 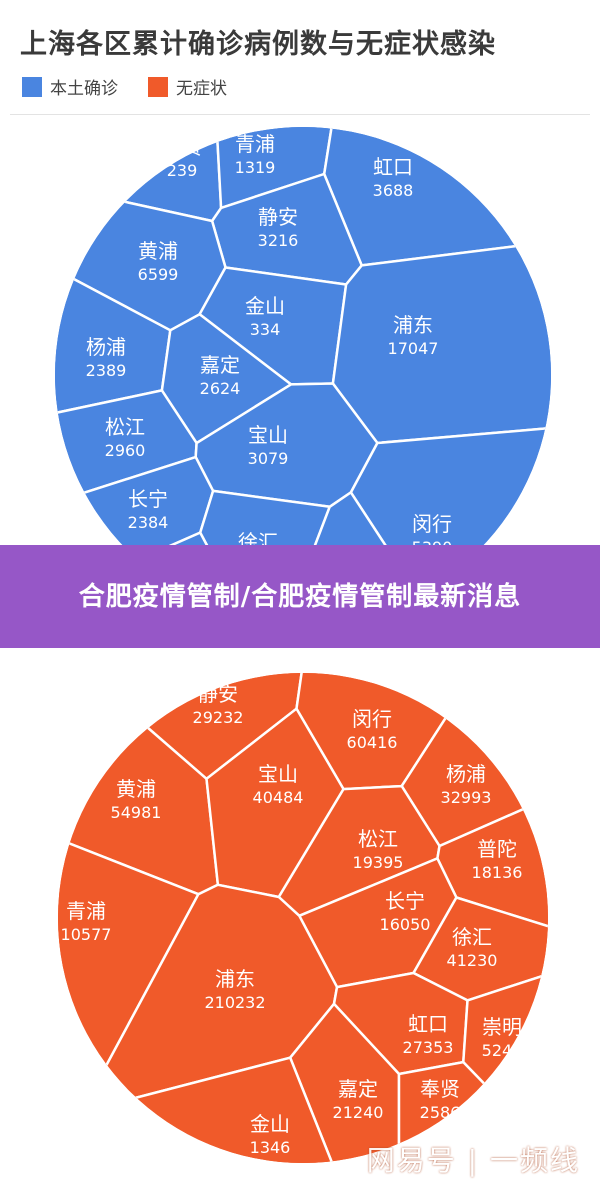 I want to click on legend: 本土确诊 无症状, so click(x=139, y=86).